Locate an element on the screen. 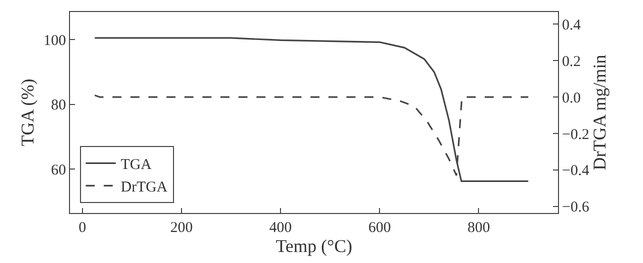  y-axis-title: TGA (%) is located at coordinates (28, 112).